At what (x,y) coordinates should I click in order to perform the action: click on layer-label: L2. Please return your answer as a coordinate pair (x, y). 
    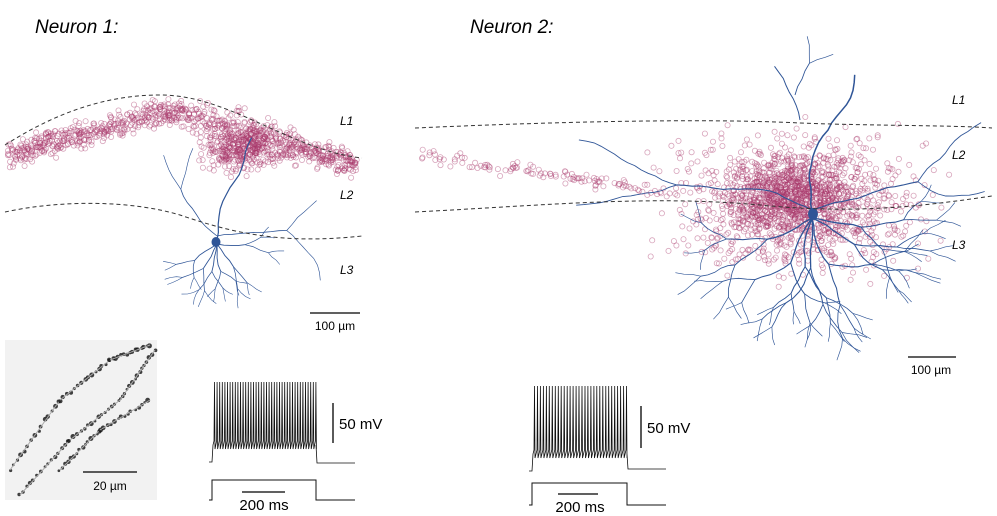
    Looking at the image, I should click on (347, 195).